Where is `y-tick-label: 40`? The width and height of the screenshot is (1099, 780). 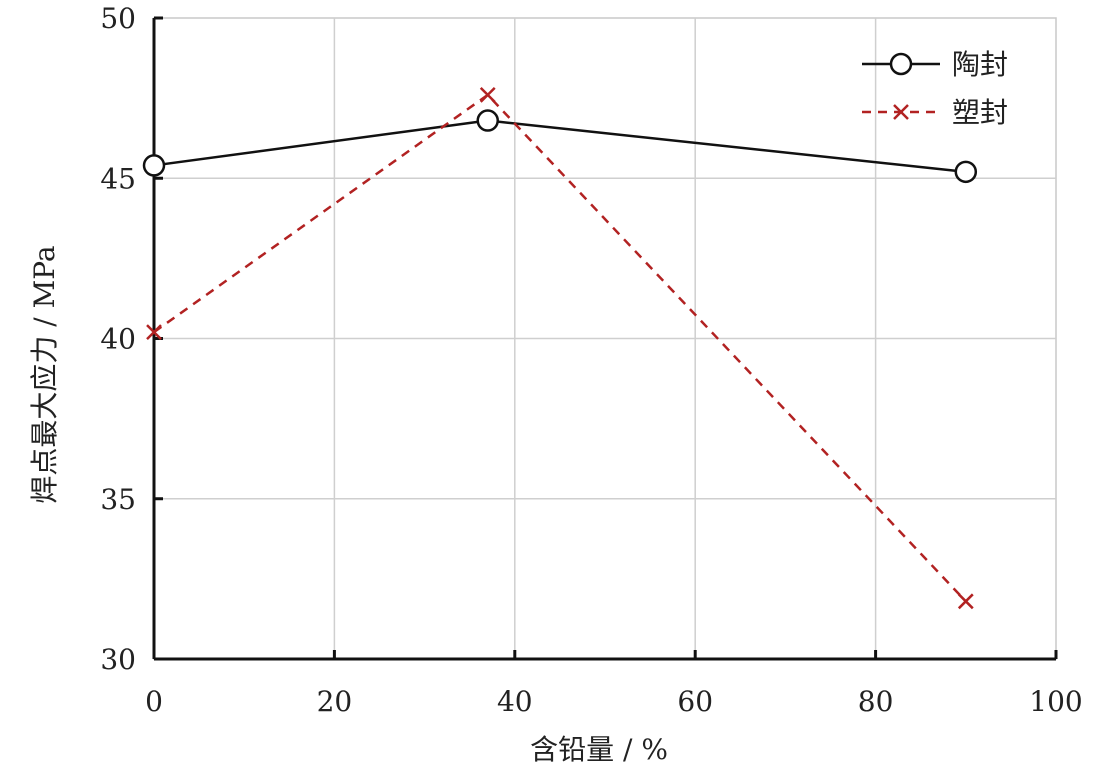 y-tick-label: 40 is located at coordinates (118, 339).